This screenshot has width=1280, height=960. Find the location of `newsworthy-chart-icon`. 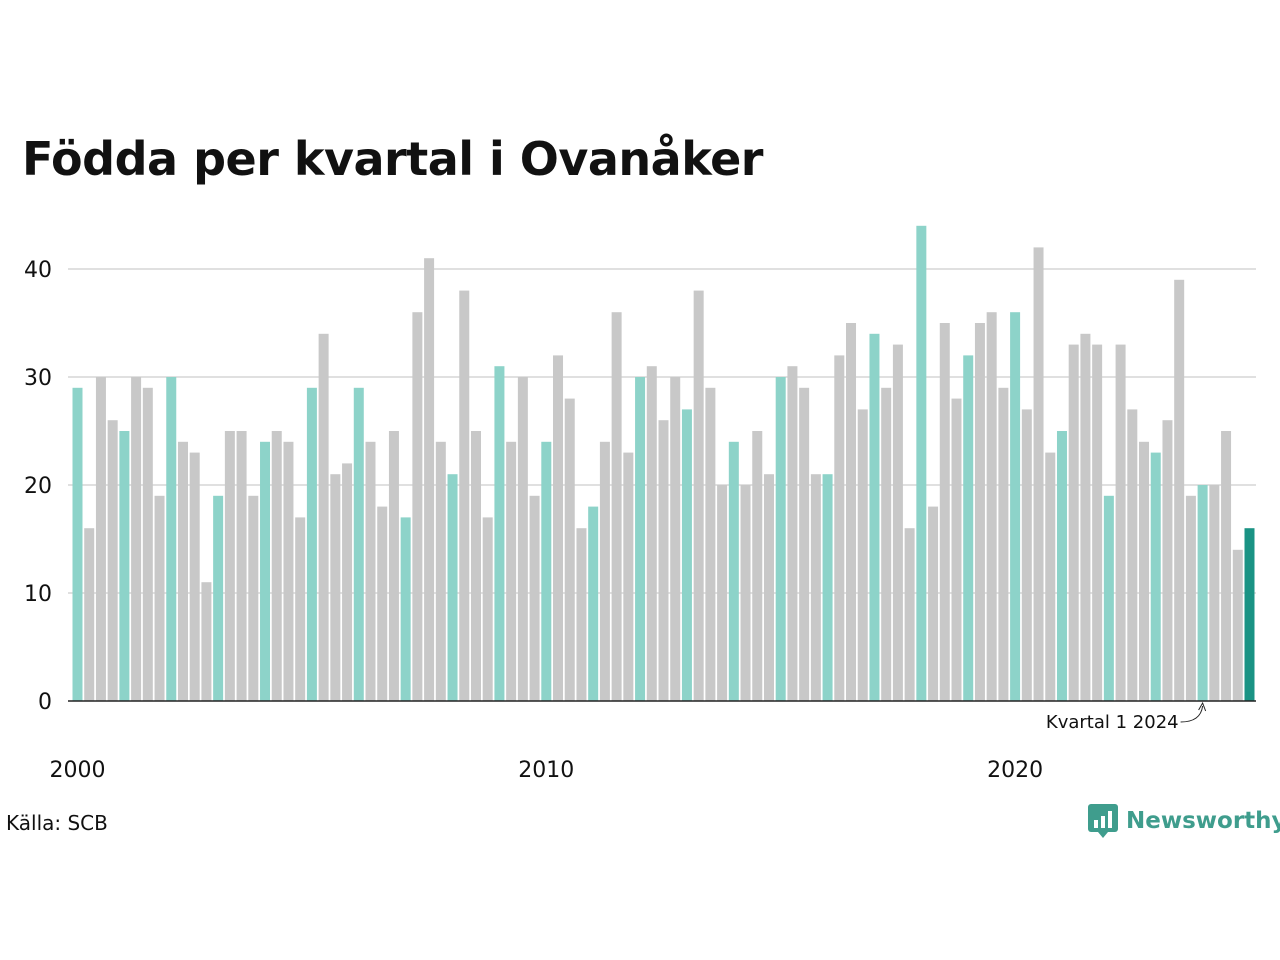

newsworthy-chart-icon is located at coordinates (1103, 821).